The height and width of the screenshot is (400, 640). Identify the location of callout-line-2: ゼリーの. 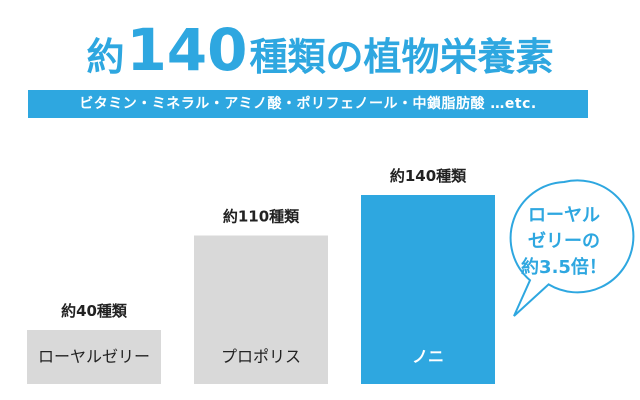
(564, 241).